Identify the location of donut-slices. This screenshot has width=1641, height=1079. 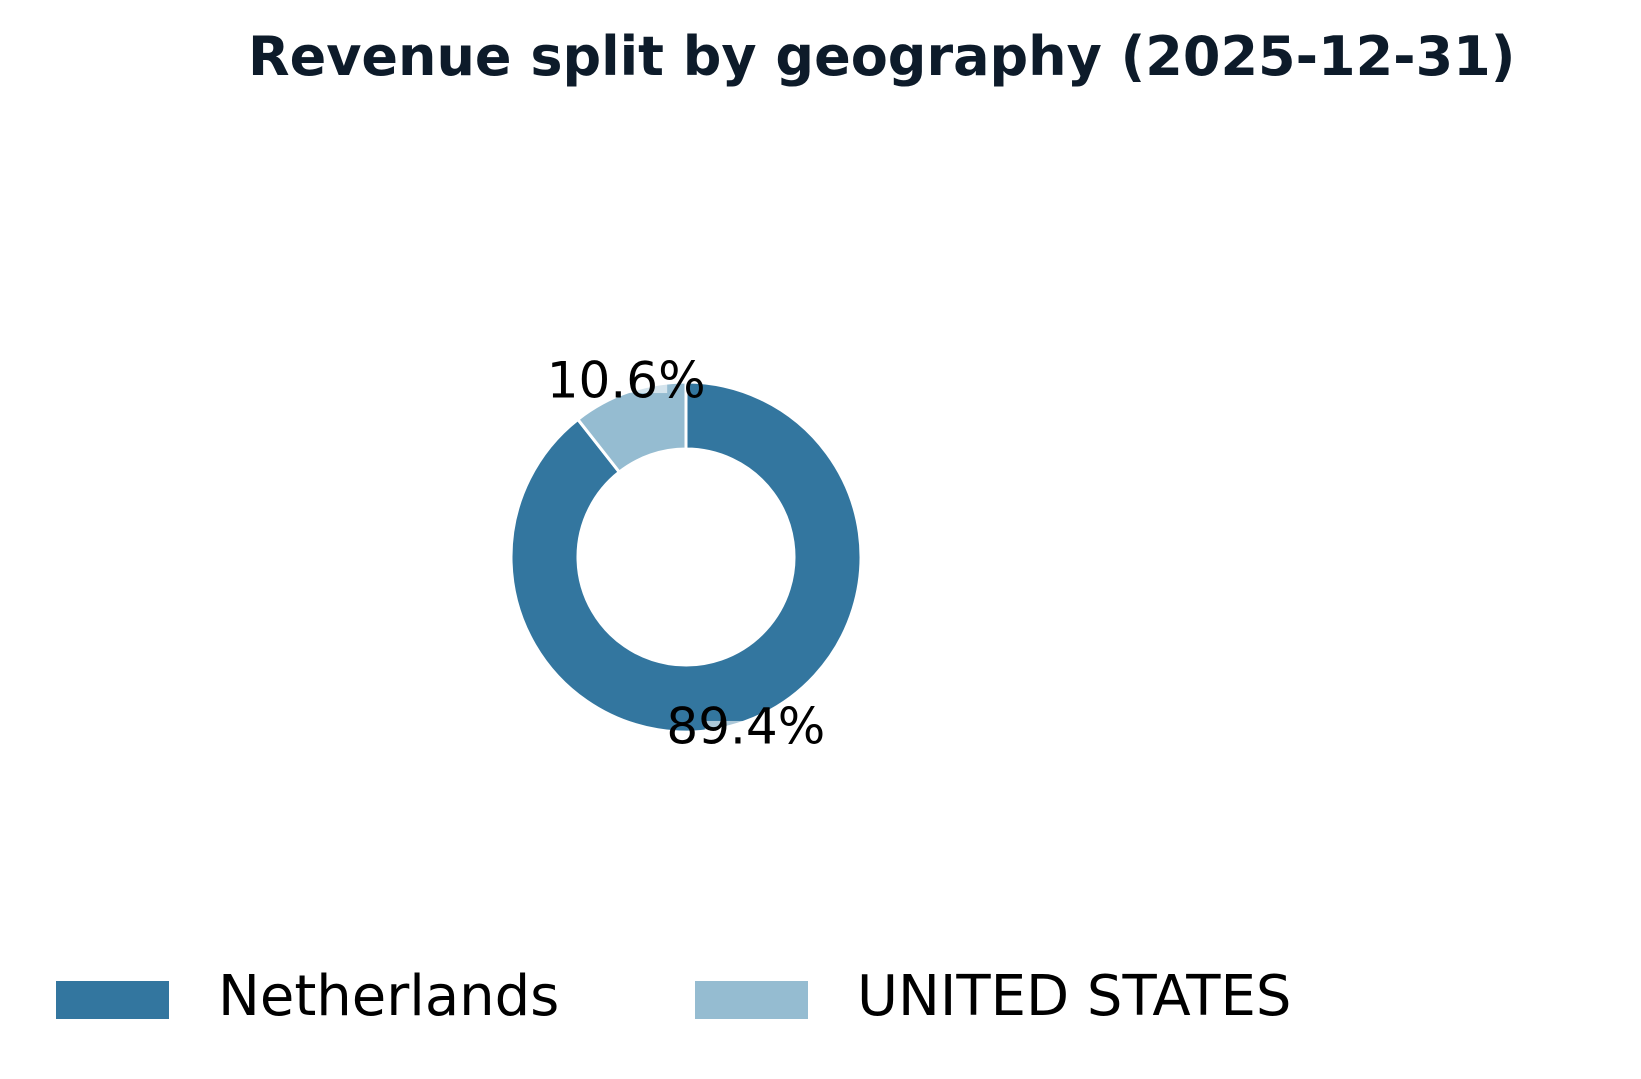
(686, 557).